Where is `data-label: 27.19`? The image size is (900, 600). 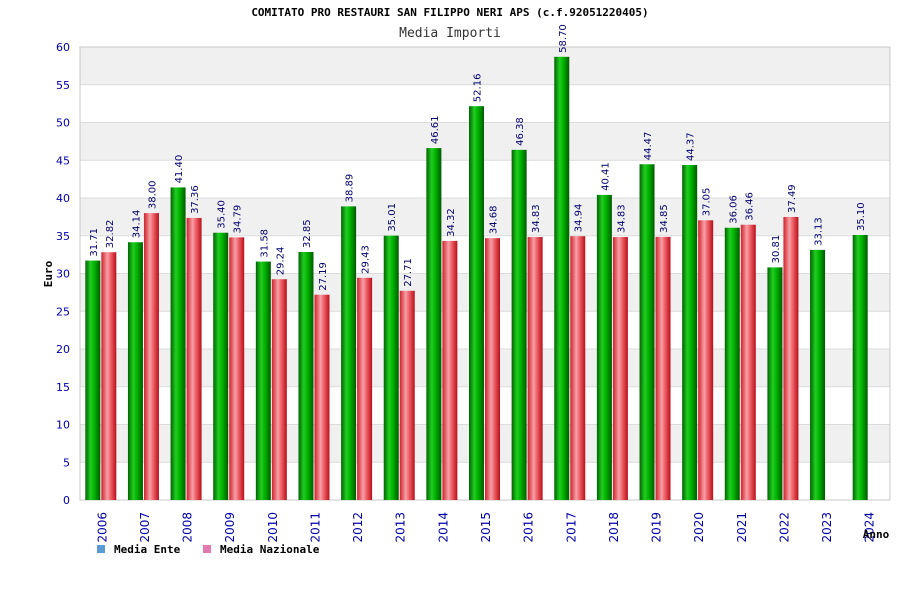
data-label: 27.19 is located at coordinates (323, 276).